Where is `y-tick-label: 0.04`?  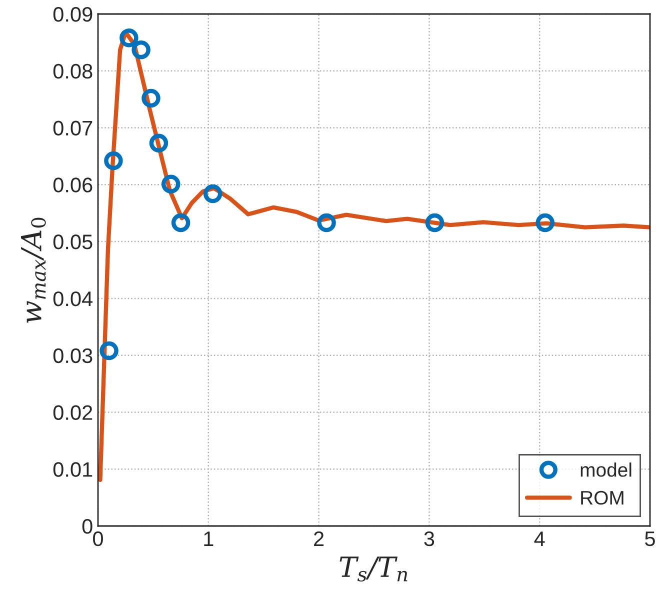 y-tick-label: 0.04 is located at coordinates (73, 298).